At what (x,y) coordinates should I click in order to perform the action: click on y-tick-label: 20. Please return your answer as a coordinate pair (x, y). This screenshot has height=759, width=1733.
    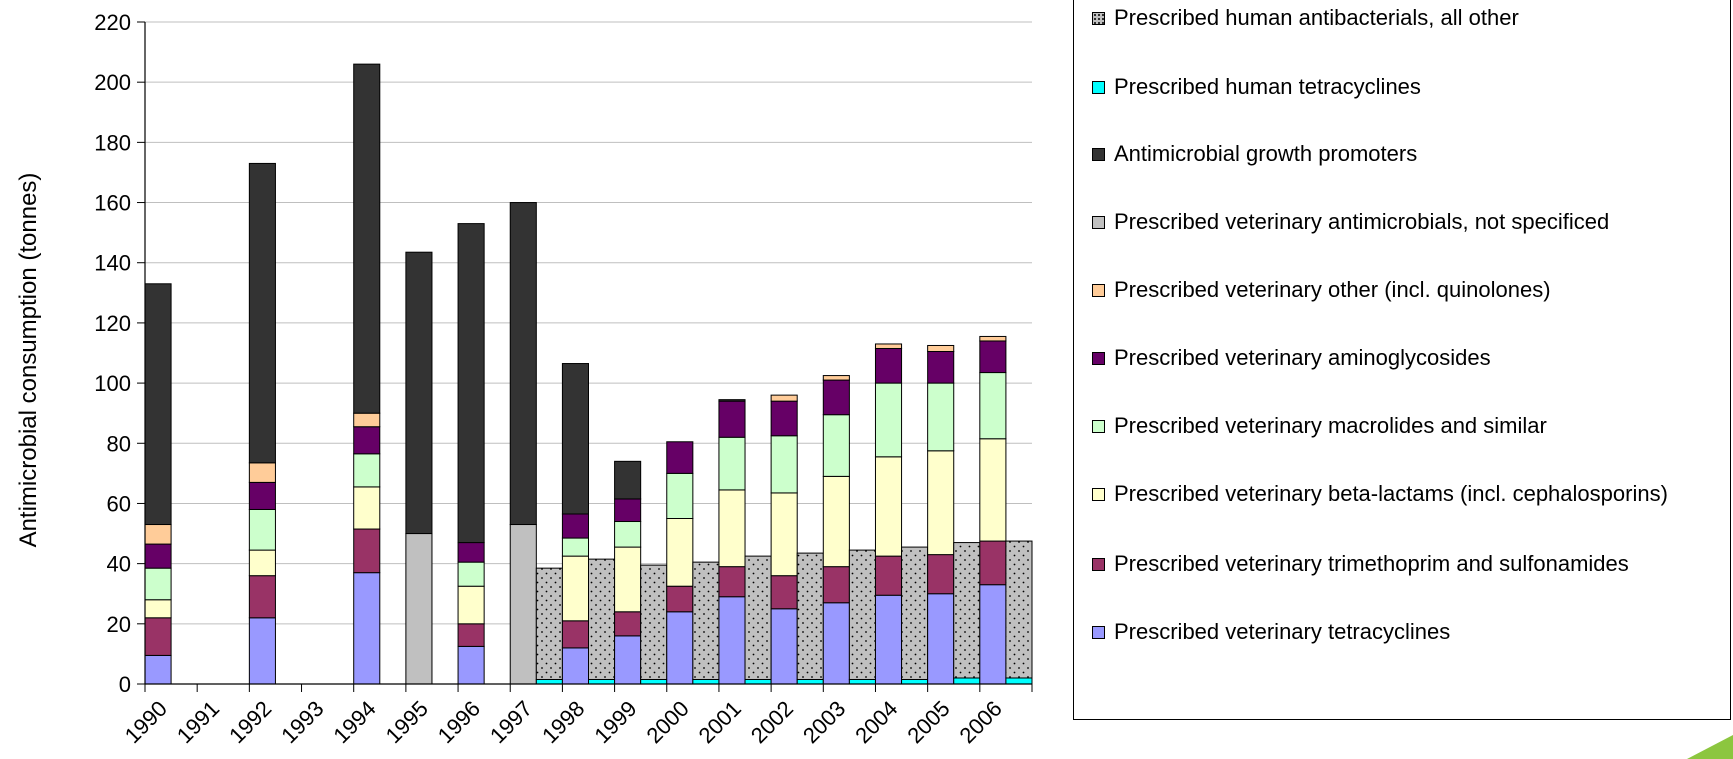
    Looking at the image, I should click on (119, 624).